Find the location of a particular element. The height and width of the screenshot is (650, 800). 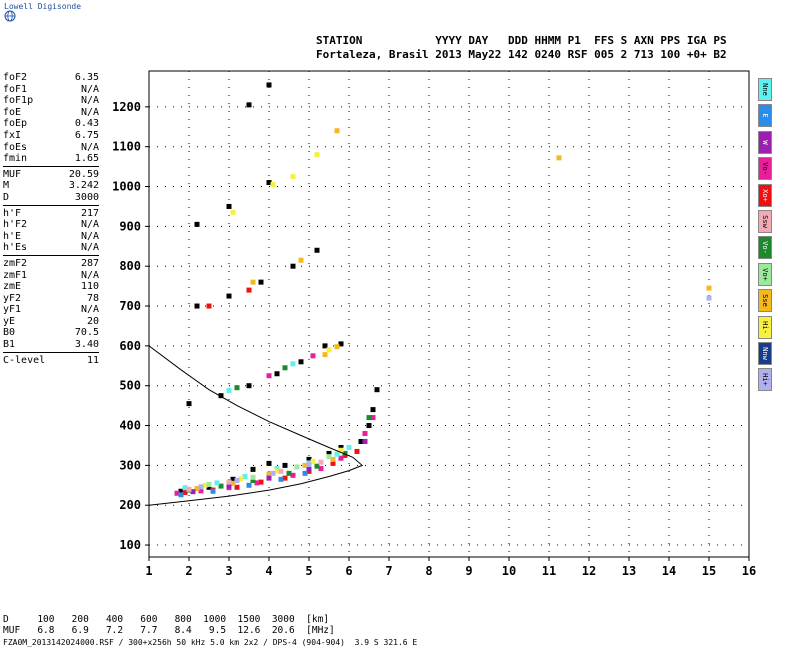

legend-entry: Vo- is located at coordinates (765, 248).